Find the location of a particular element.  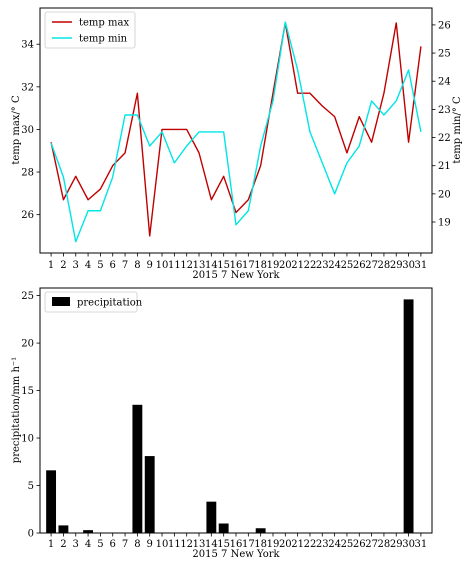

y-tick-label: 32 is located at coordinates (27, 87).